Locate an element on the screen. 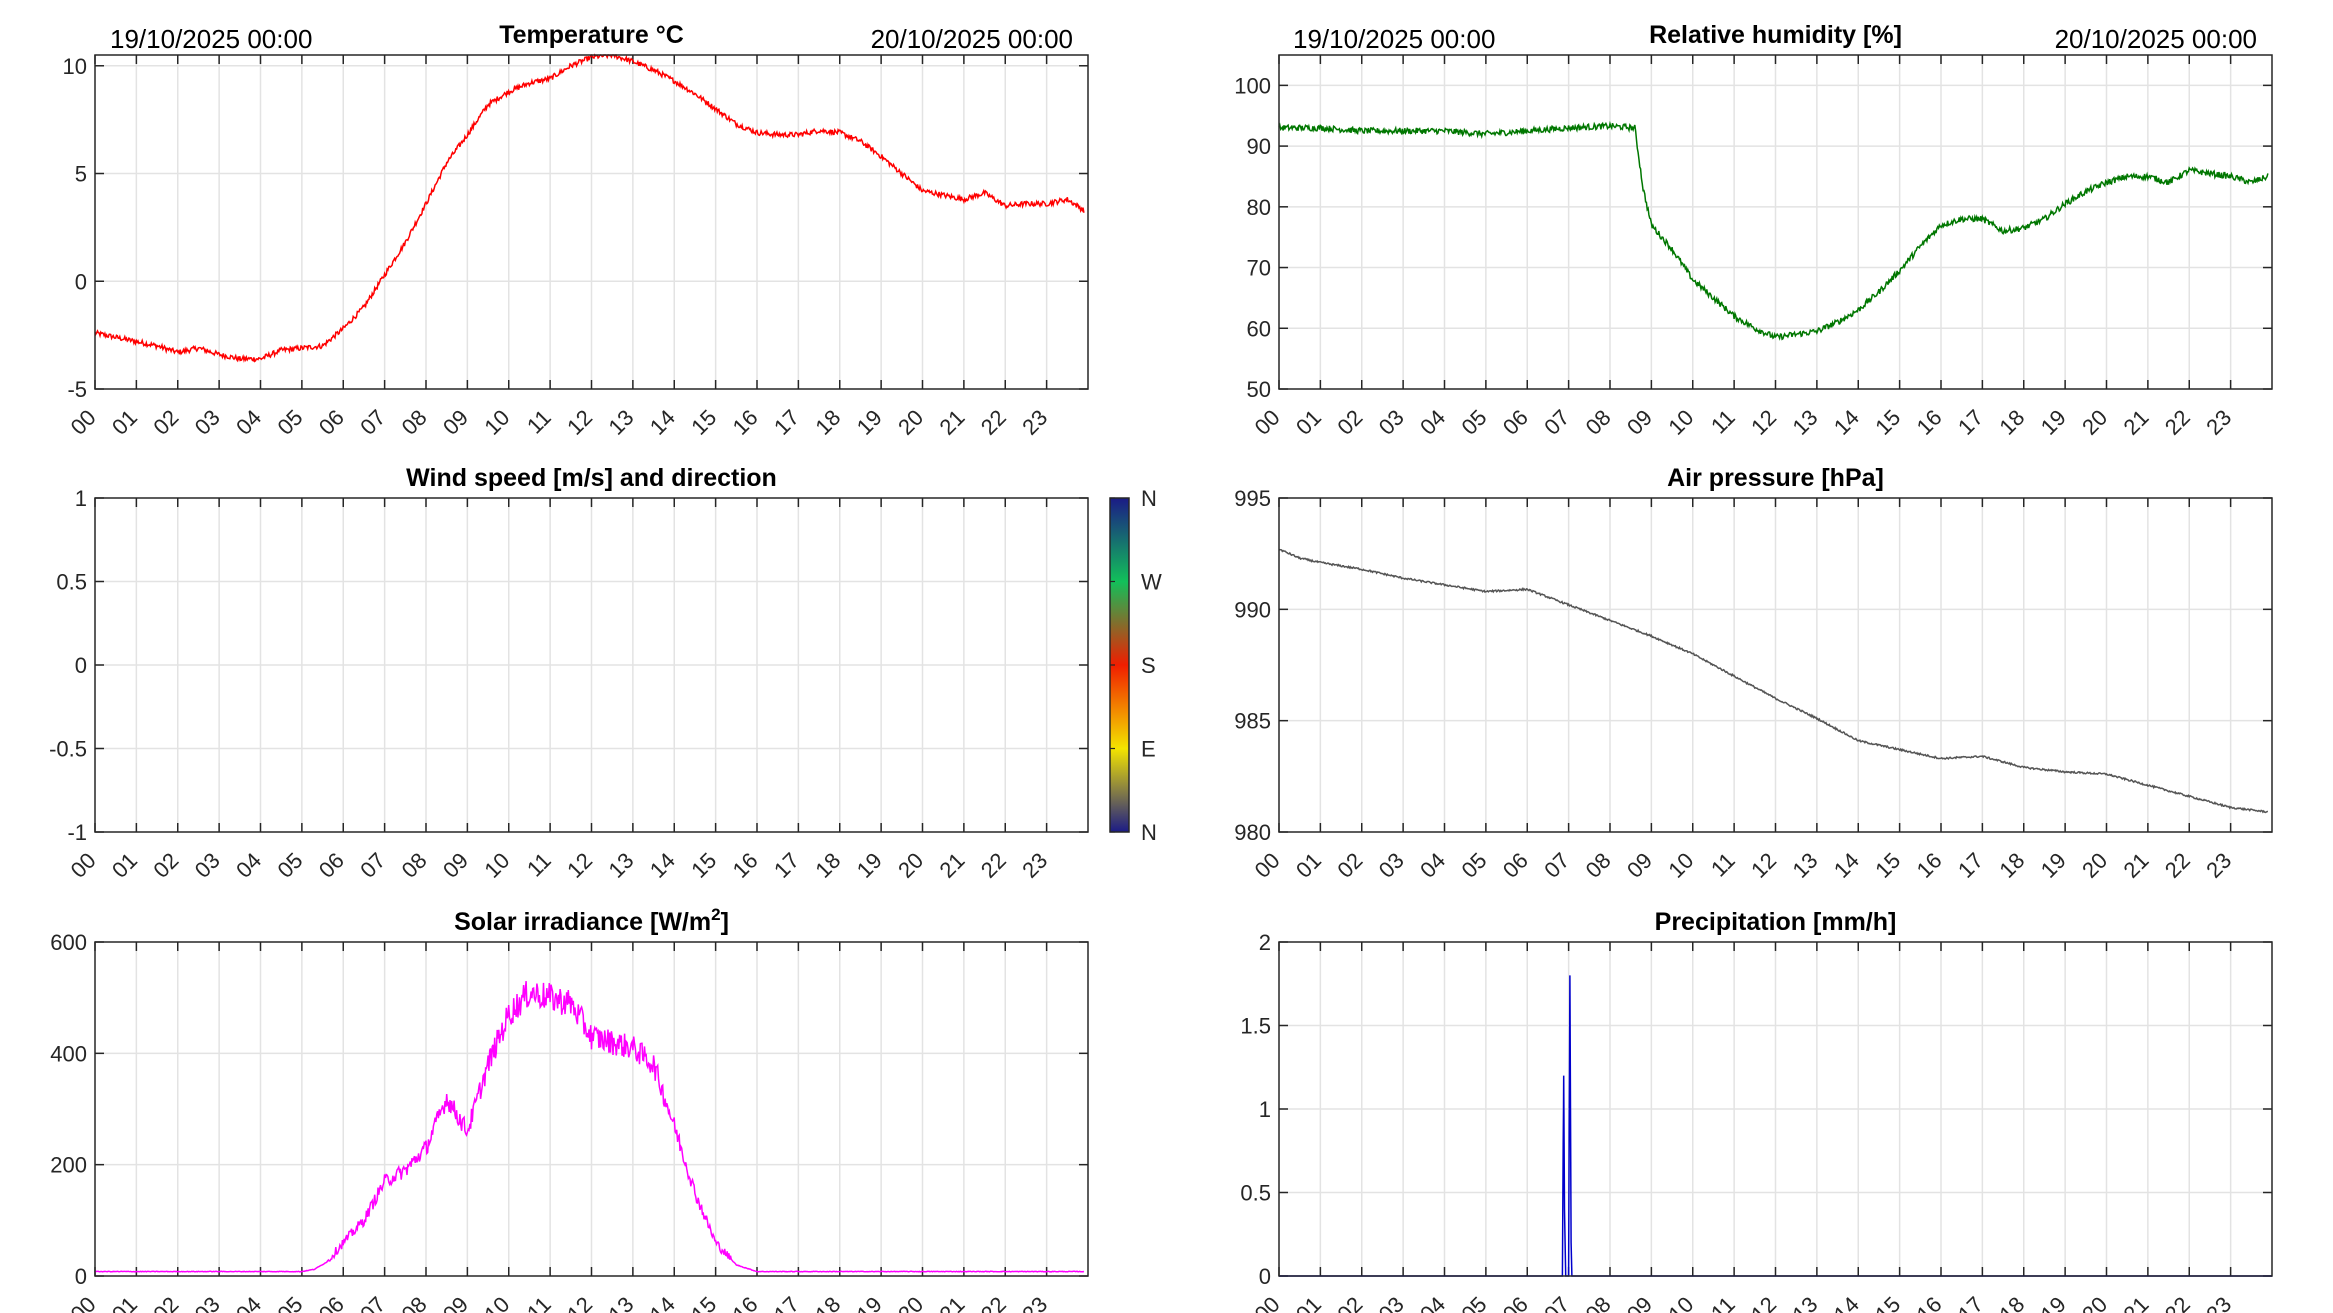 The height and width of the screenshot is (1313, 2333). solar-title: Solar irradiance [W/m2] is located at coordinates (591, 920).